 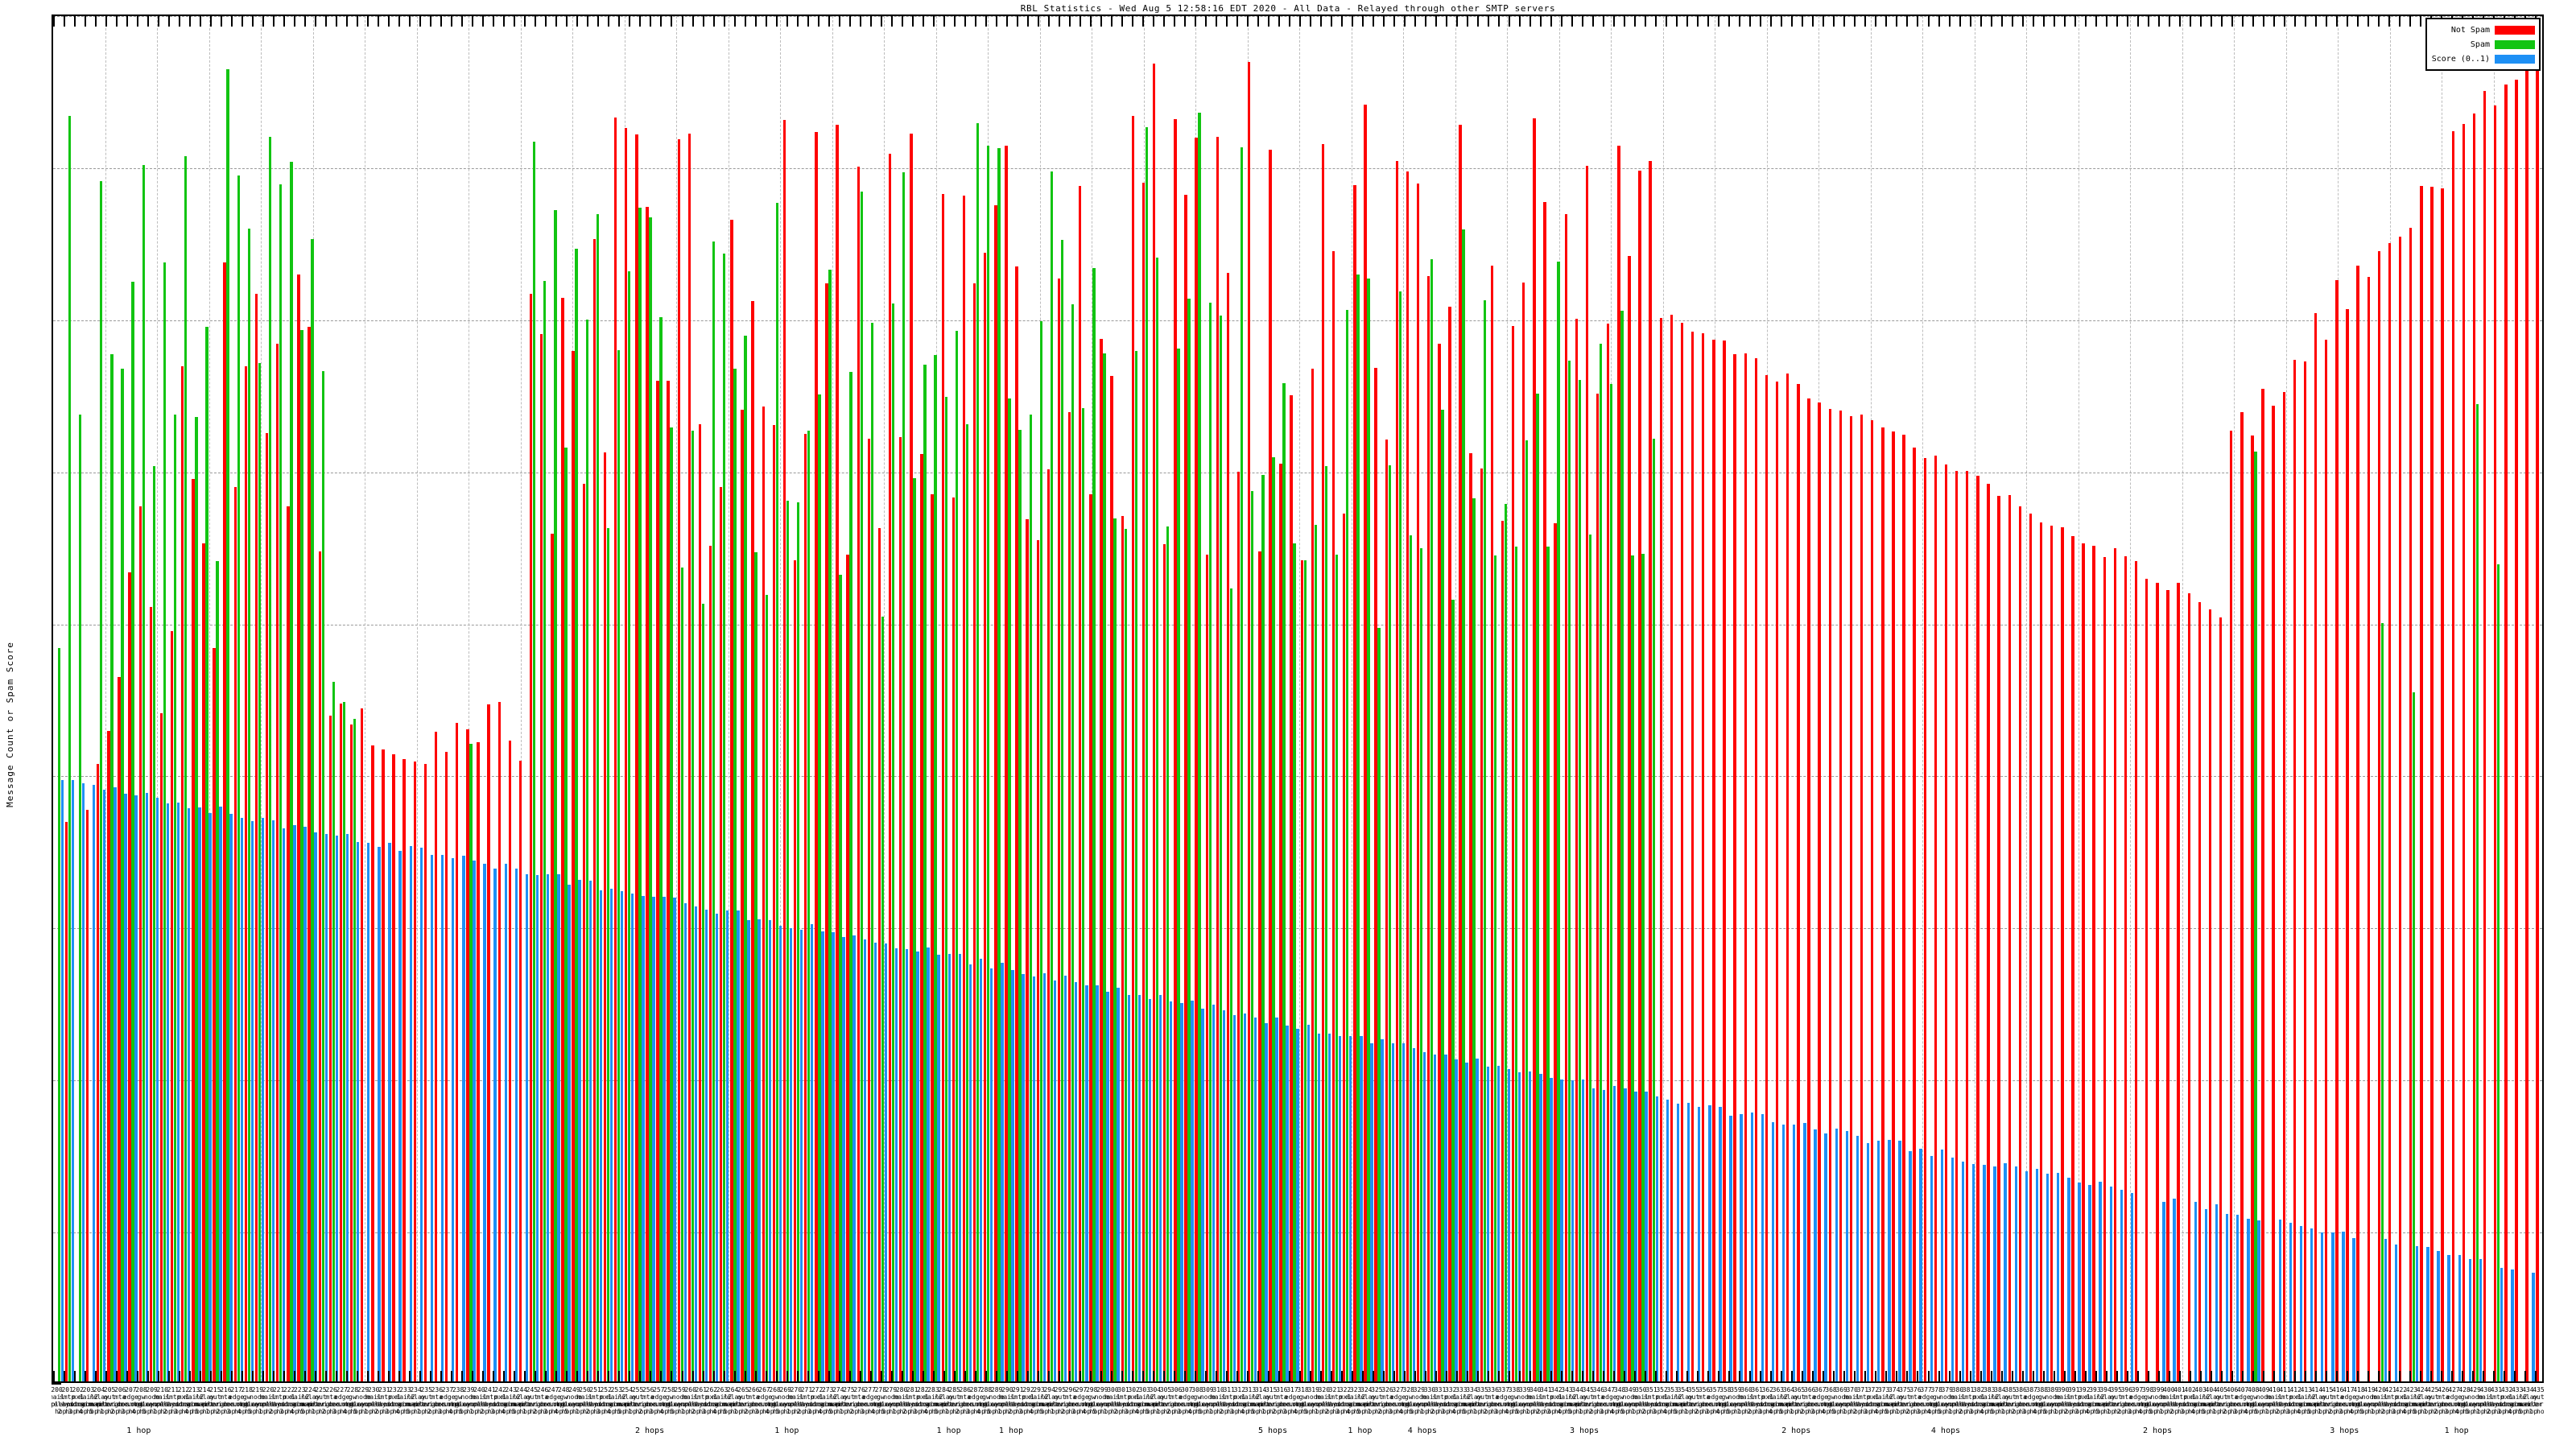 I want to click on x-axis-label: 337 edge mx.org 3 hop, so click(x=1504, y=1400).